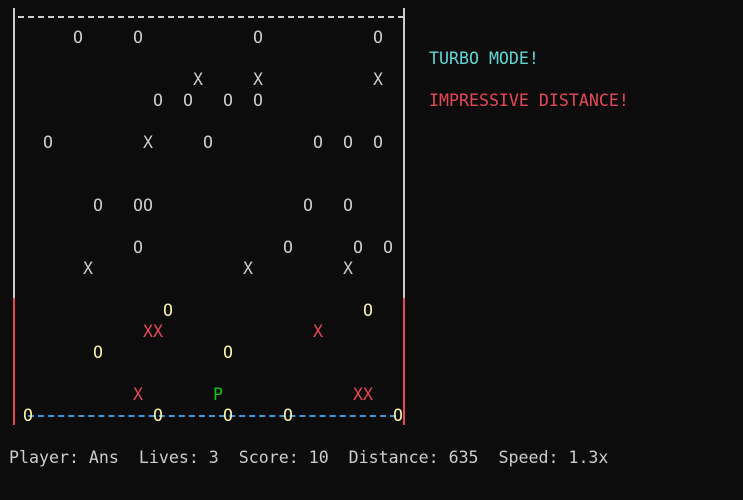 The height and width of the screenshot is (500, 743). Describe the element at coordinates (212, 416) in the screenshot. I see `ground-line` at that location.